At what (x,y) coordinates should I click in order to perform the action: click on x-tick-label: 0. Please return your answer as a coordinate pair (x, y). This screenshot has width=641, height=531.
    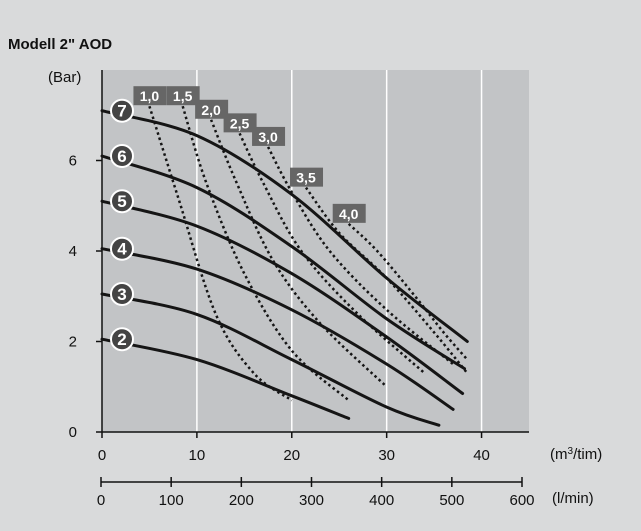
    Looking at the image, I should click on (102, 455).